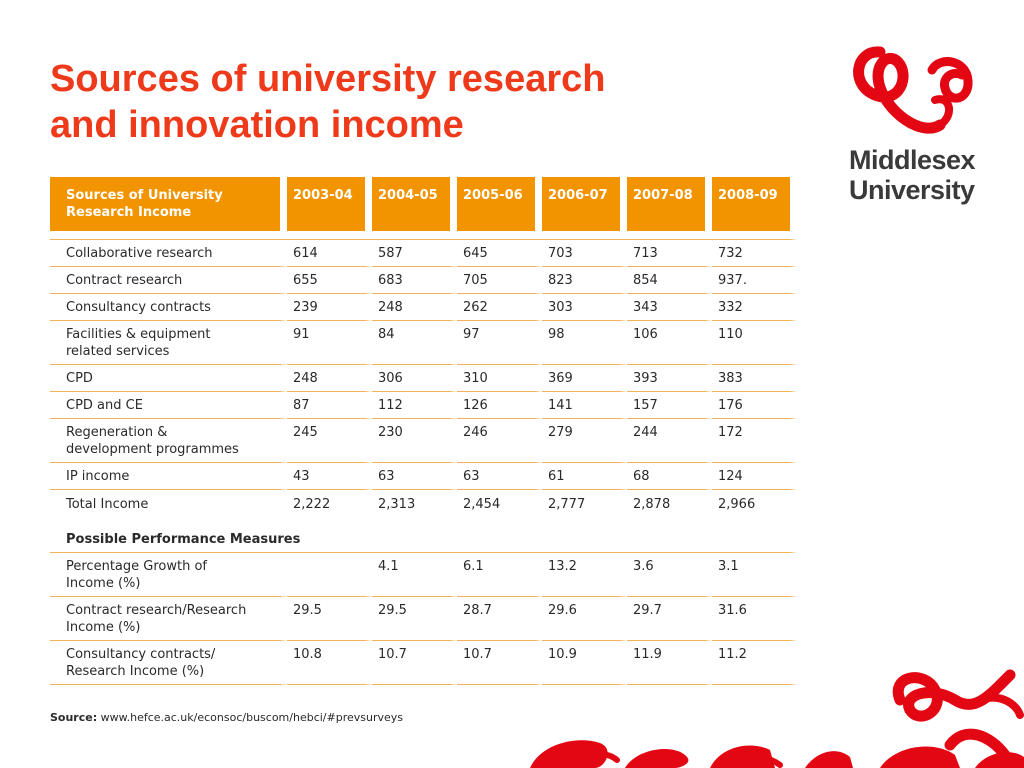  I want to click on row-label-line: Research Income (%), so click(135, 671).